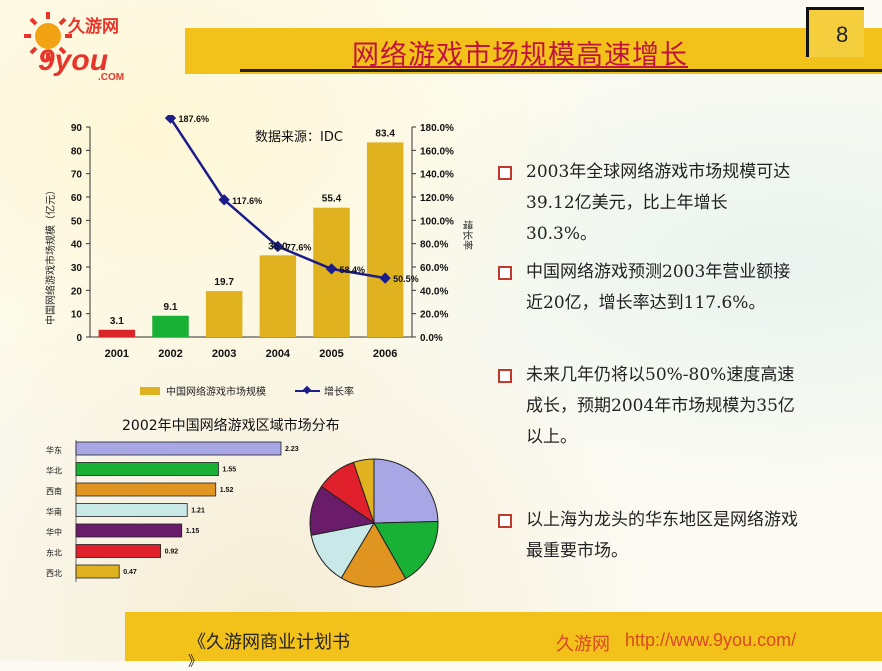 The image size is (882, 671). I want to click on bar-value-label: 55.4, so click(332, 199).